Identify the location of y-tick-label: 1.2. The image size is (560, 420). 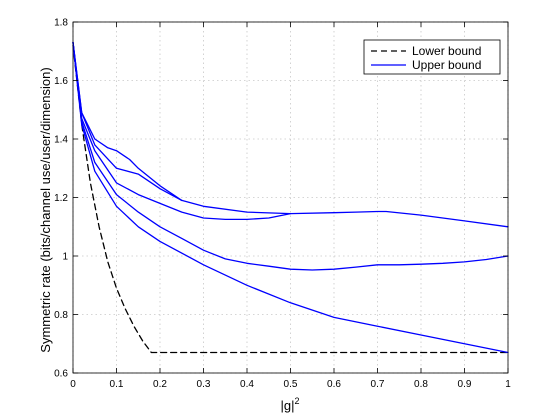
(61, 198).